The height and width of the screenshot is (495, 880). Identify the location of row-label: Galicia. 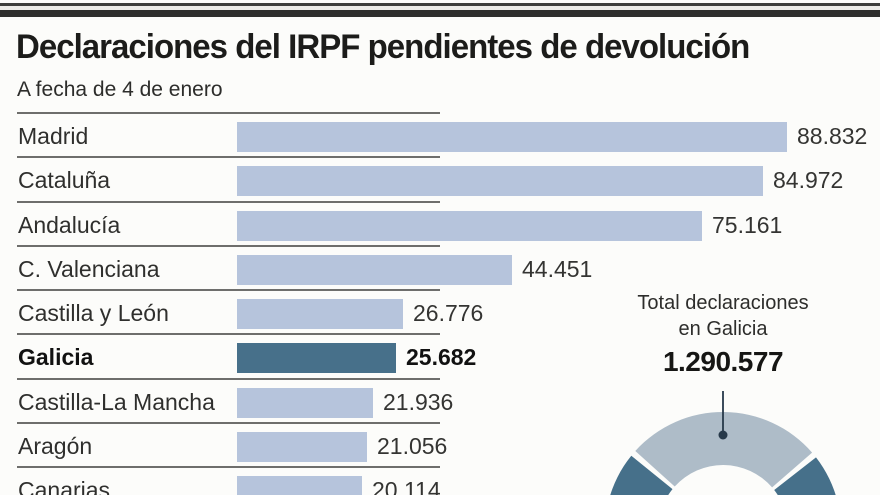
(56, 357).